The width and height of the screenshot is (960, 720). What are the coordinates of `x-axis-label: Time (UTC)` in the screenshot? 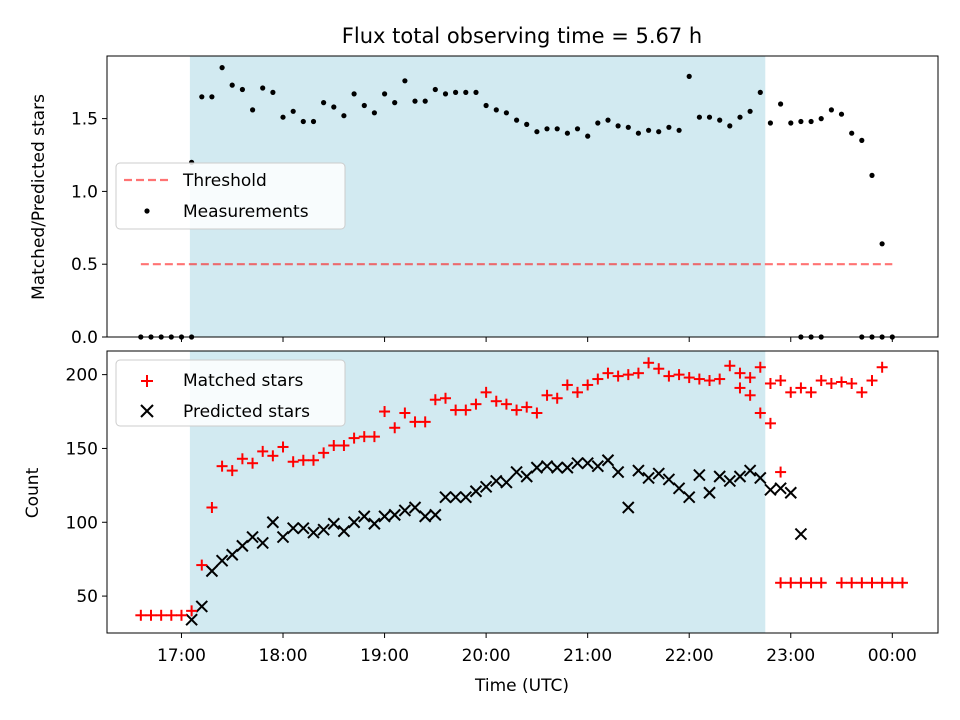 It's located at (521, 686).